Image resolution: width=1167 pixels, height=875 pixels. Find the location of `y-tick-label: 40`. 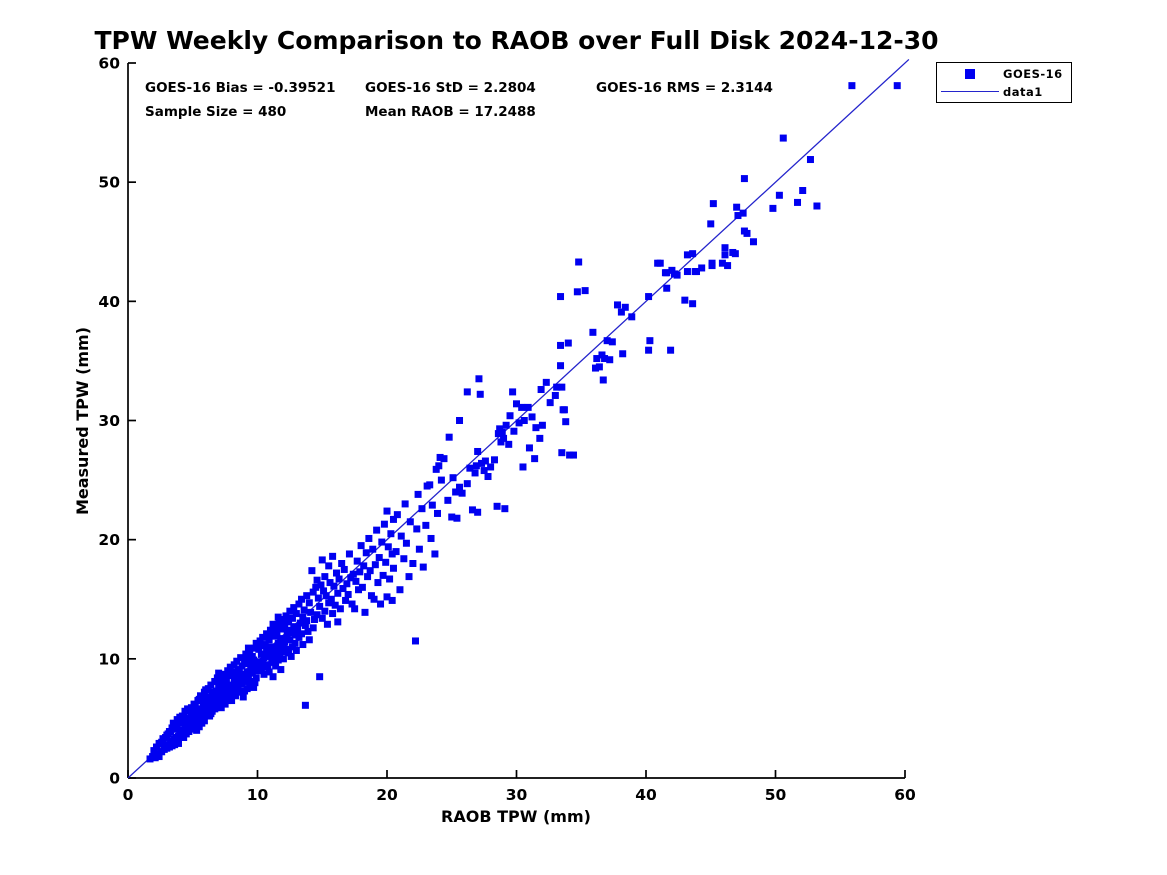

y-tick-label: 40 is located at coordinates (109, 302).